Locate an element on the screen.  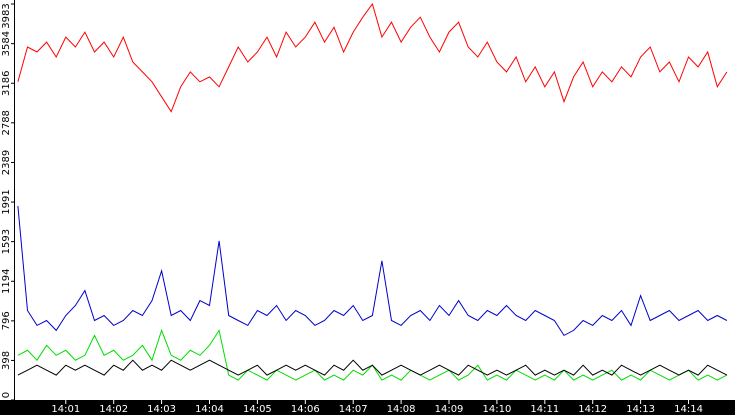
y-tick-label: 2788 is located at coordinates (6, 122).